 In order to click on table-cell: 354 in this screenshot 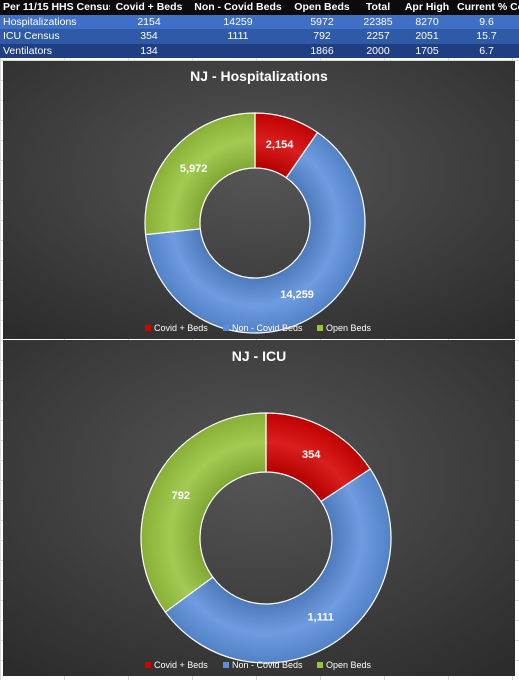, I will do `click(149, 36)`.